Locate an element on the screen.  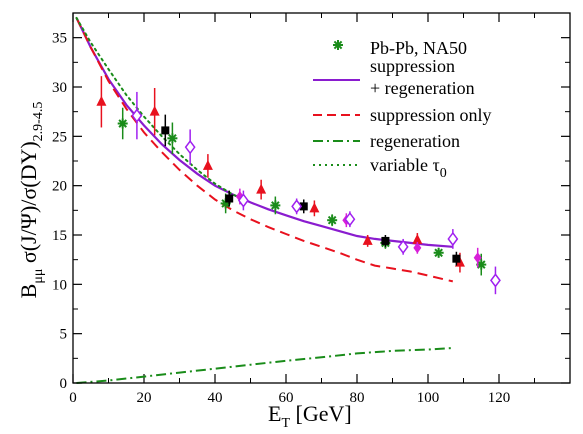
legend-label-supreg-line2: + regeneration is located at coordinates (422, 88).